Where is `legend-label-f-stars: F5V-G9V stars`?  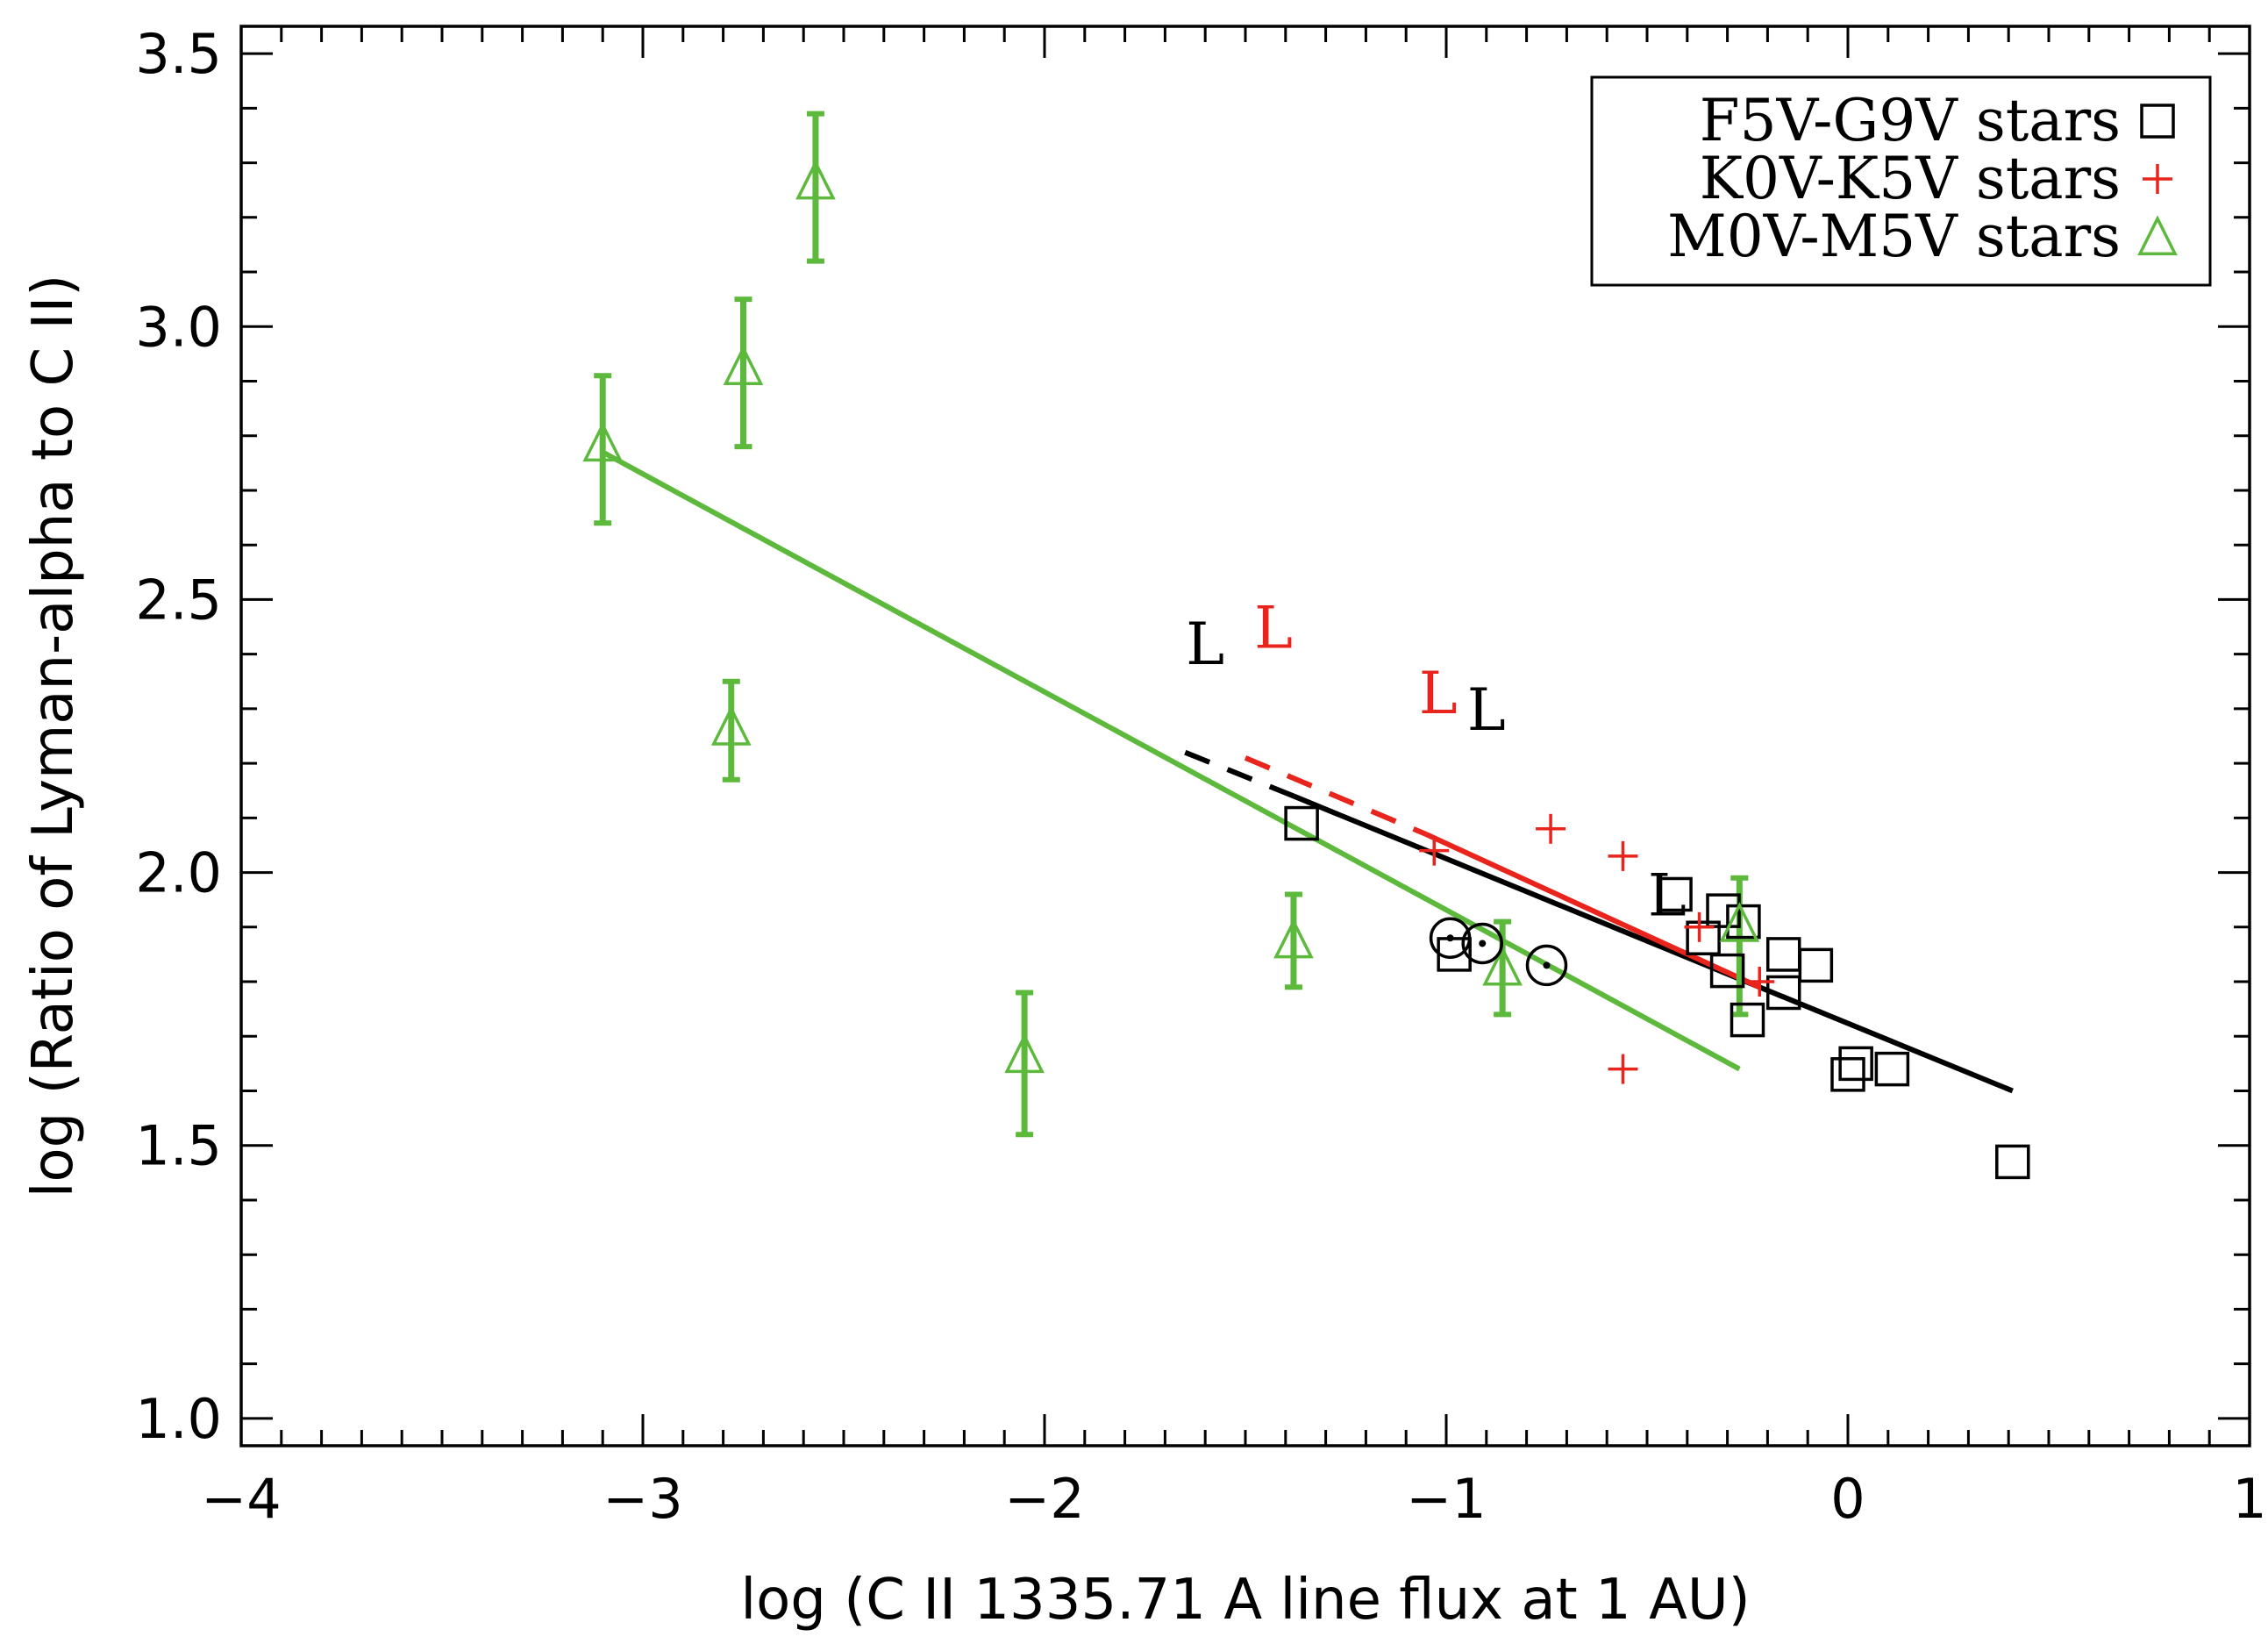
legend-label-f-stars: F5V-G9V stars is located at coordinates (1910, 121).